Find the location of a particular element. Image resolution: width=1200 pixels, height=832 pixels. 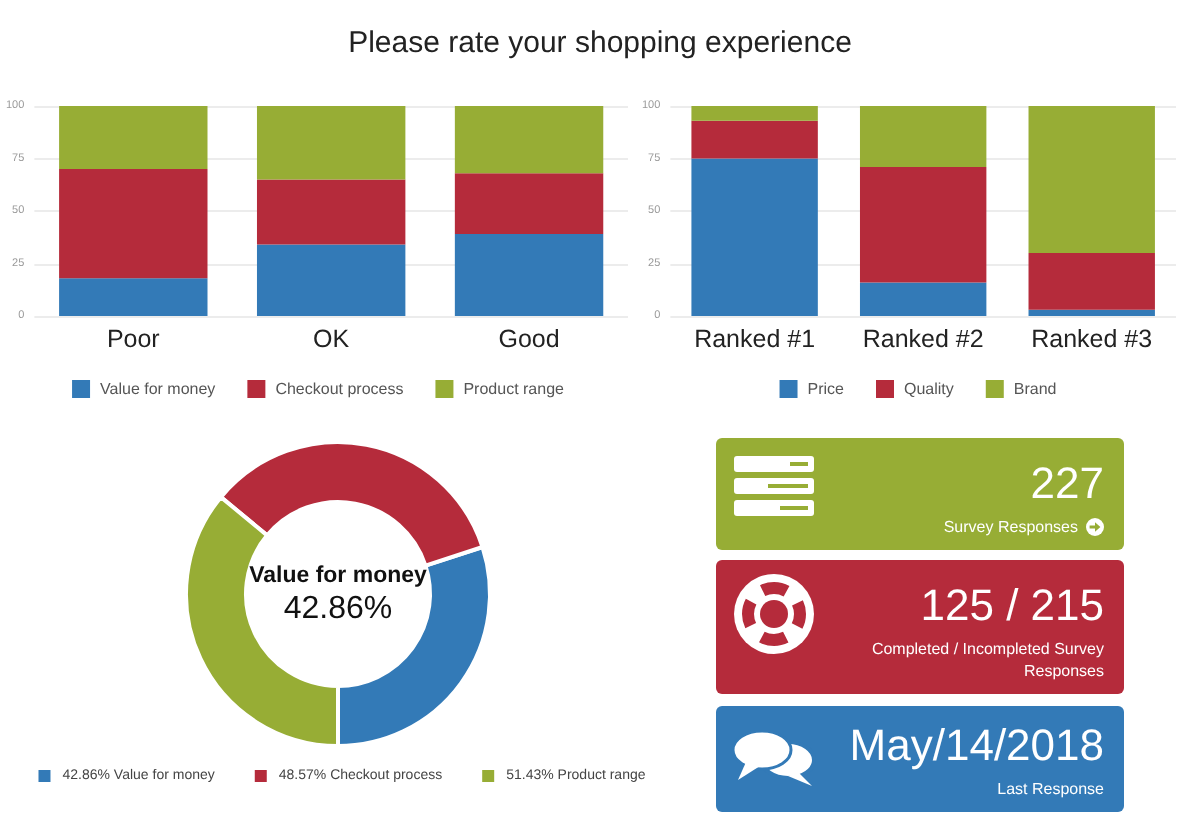

legend-label: Price is located at coordinates (826, 389).